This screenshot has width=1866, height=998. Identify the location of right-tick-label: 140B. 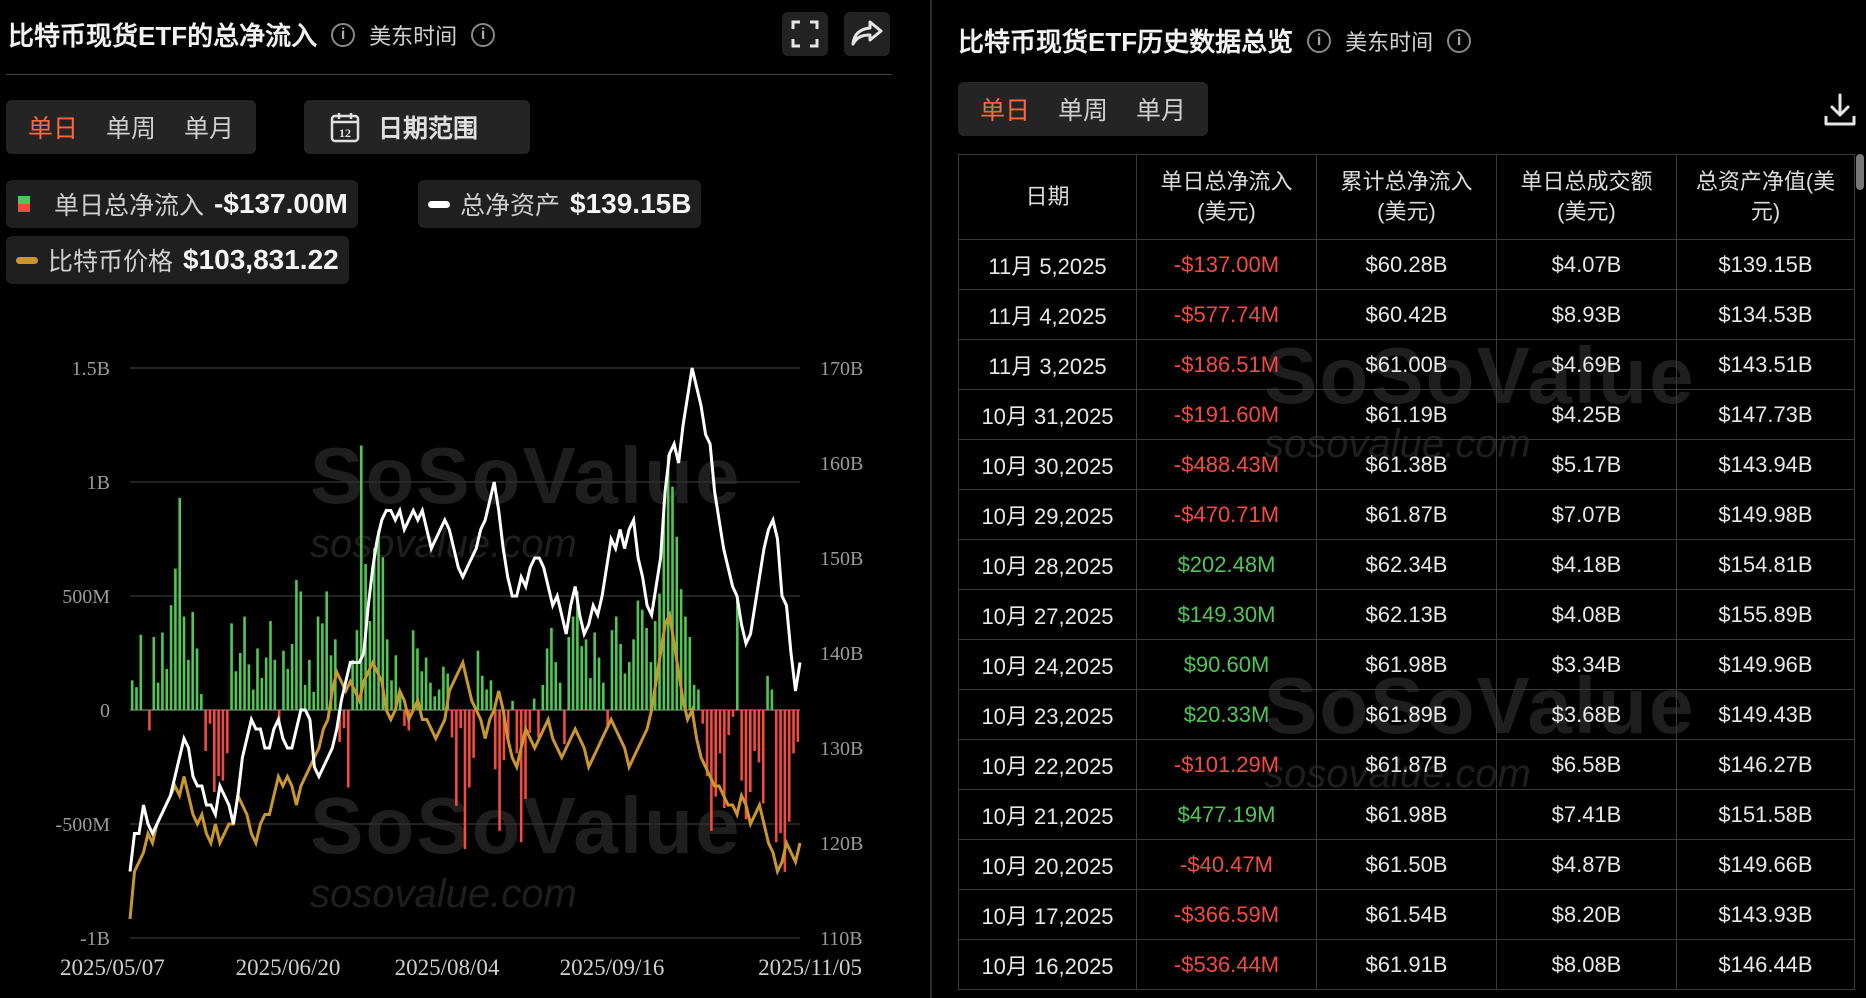
(841, 654).